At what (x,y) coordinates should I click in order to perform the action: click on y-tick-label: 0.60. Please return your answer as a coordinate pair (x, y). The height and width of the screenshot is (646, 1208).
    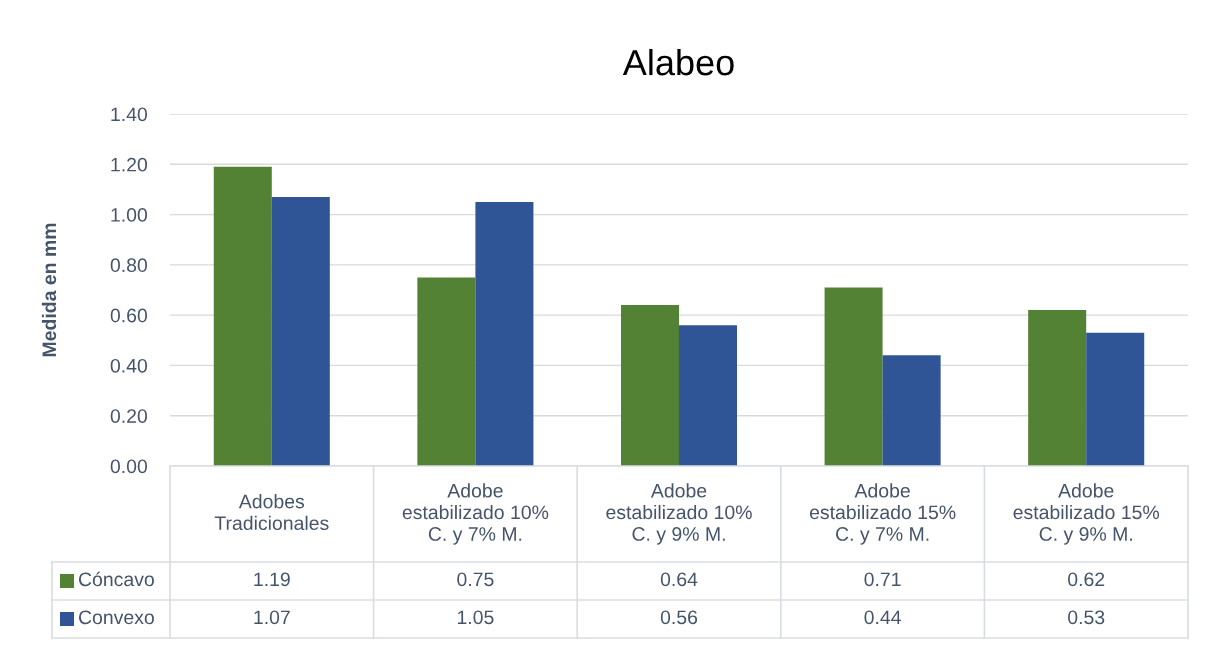
    Looking at the image, I should click on (129, 315).